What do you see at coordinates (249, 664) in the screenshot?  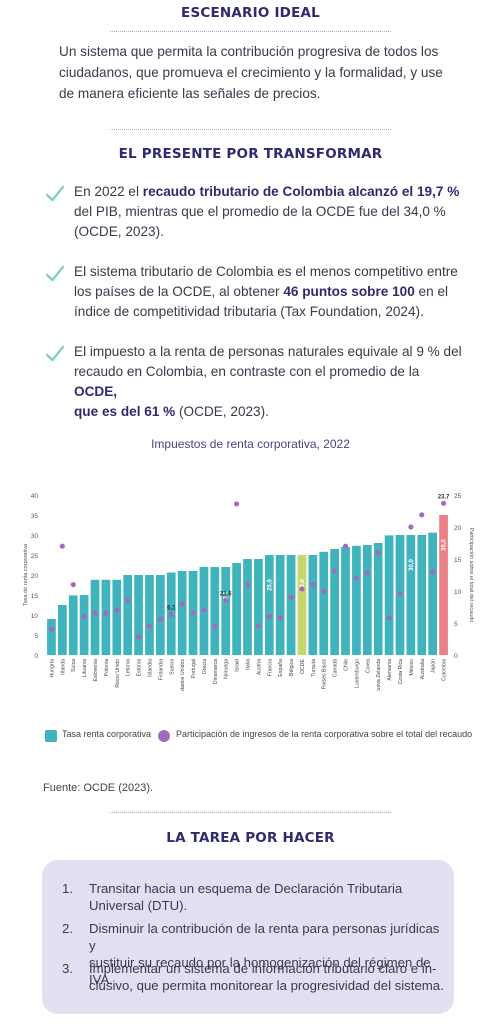 I see `x-tick-label: Italia` at bounding box center [249, 664].